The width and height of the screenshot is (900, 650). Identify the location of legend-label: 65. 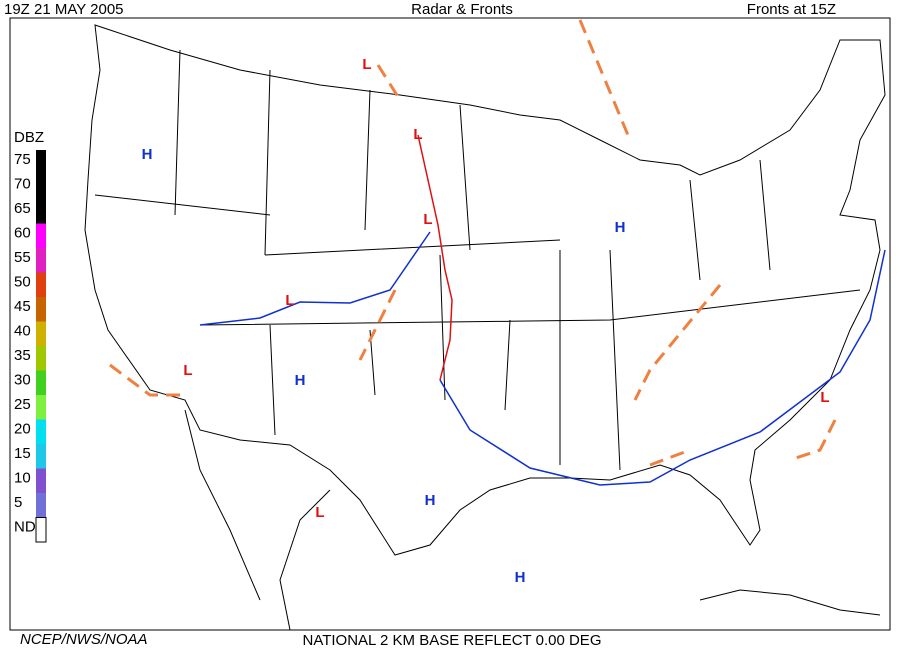
(22, 208).